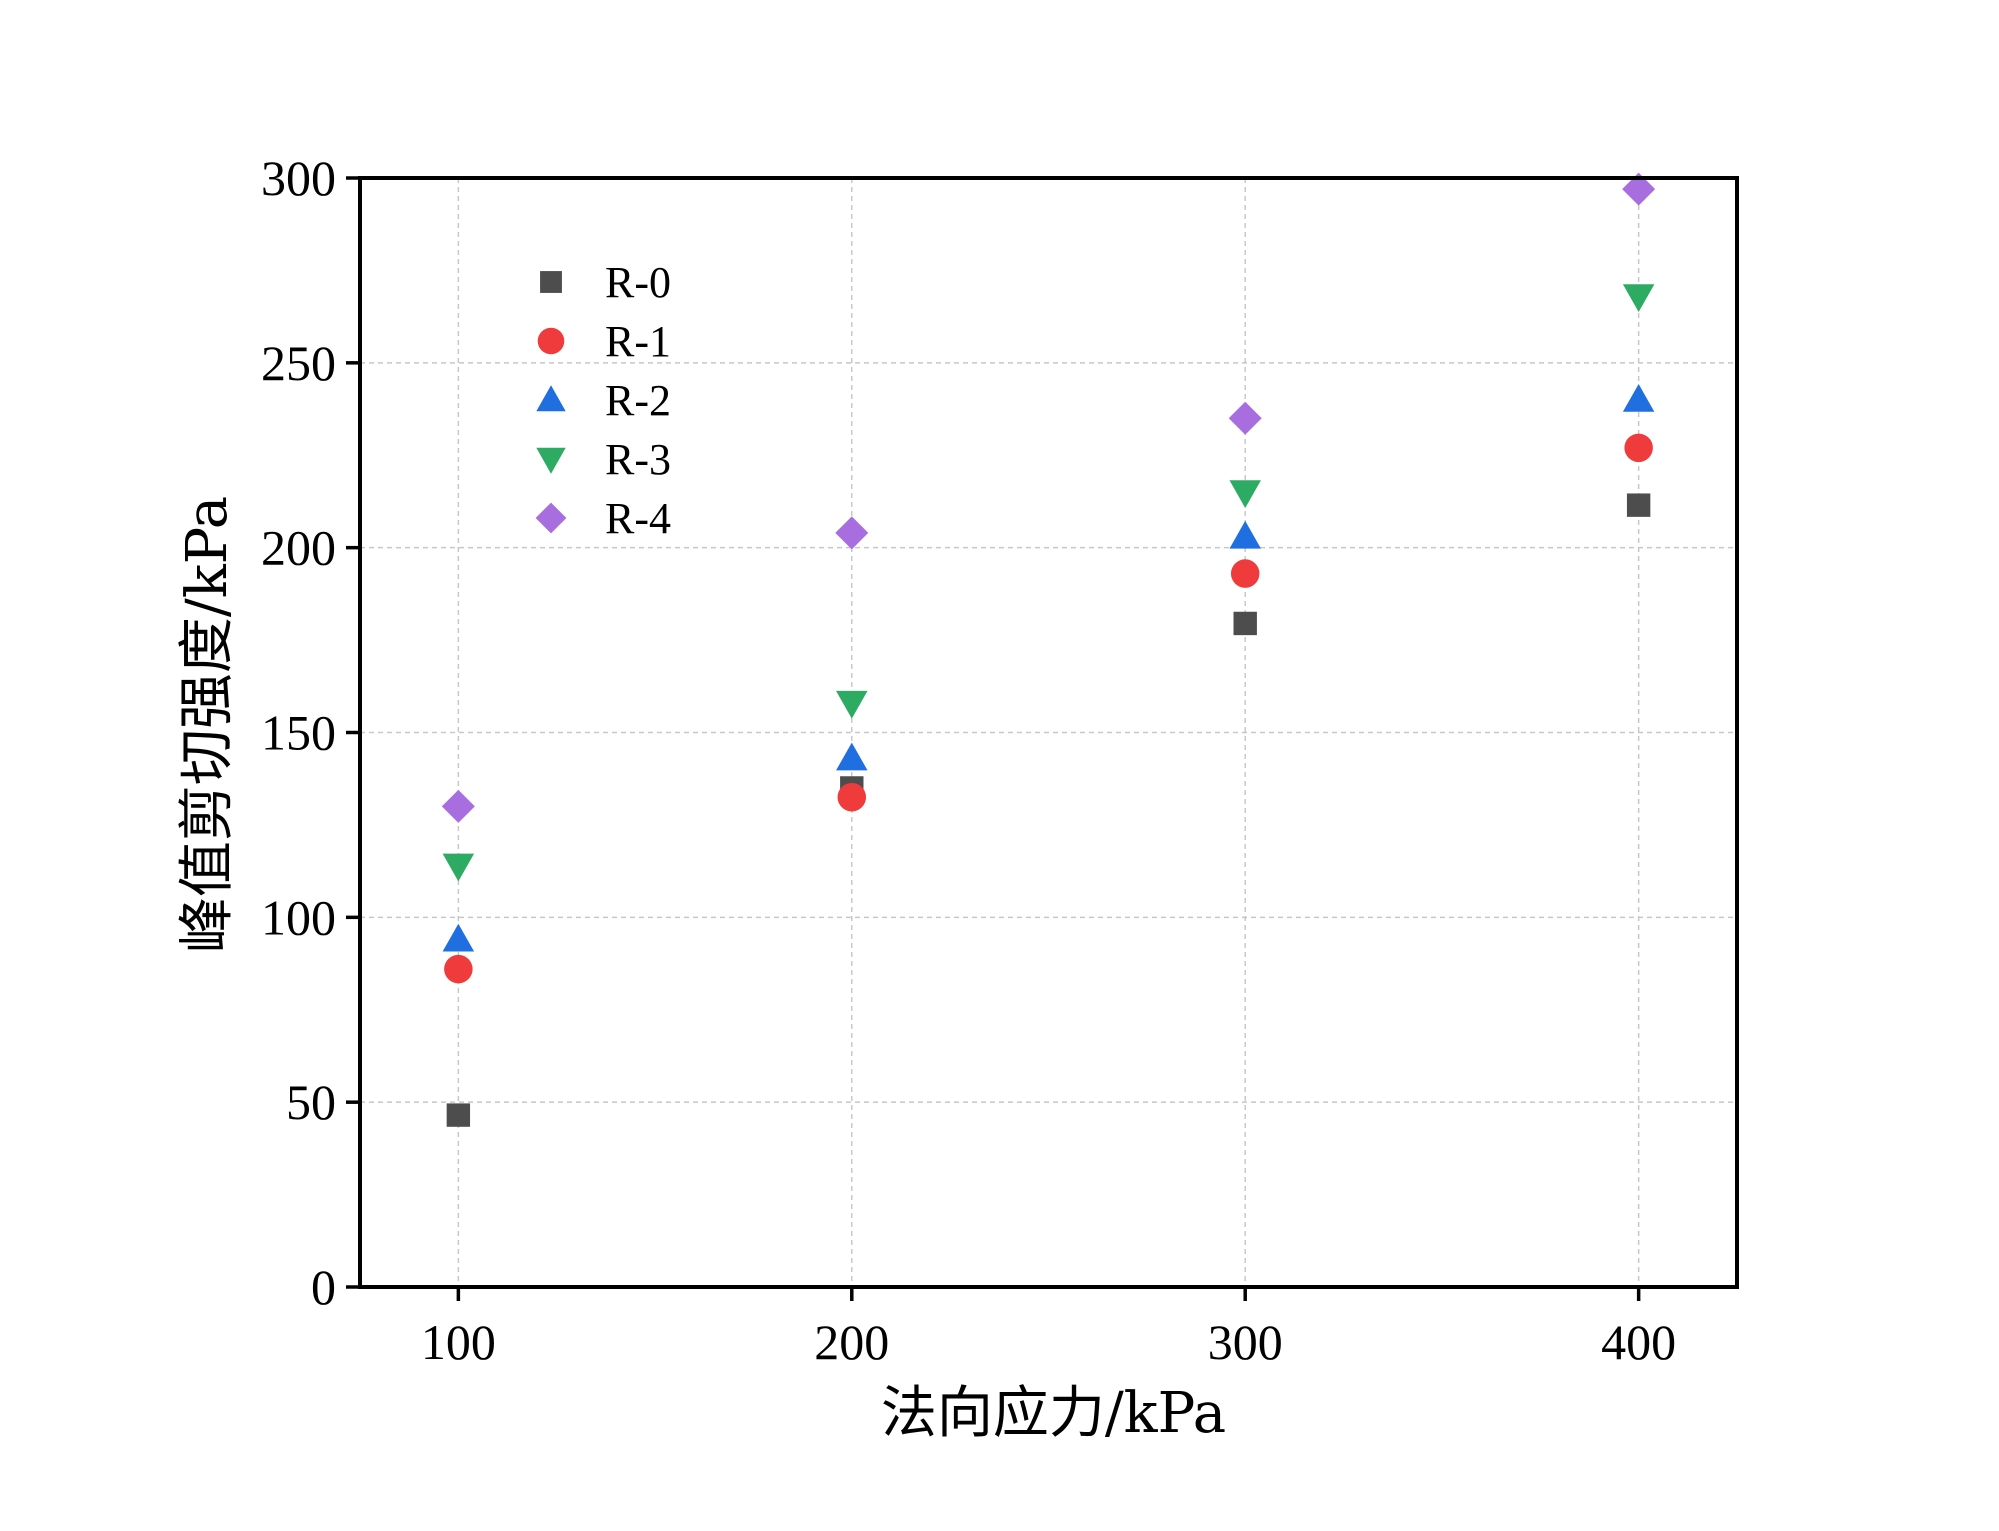 The image size is (1999, 1531). Describe the element at coordinates (298, 917) in the screenshot. I see `y-tick-label: 100` at that location.